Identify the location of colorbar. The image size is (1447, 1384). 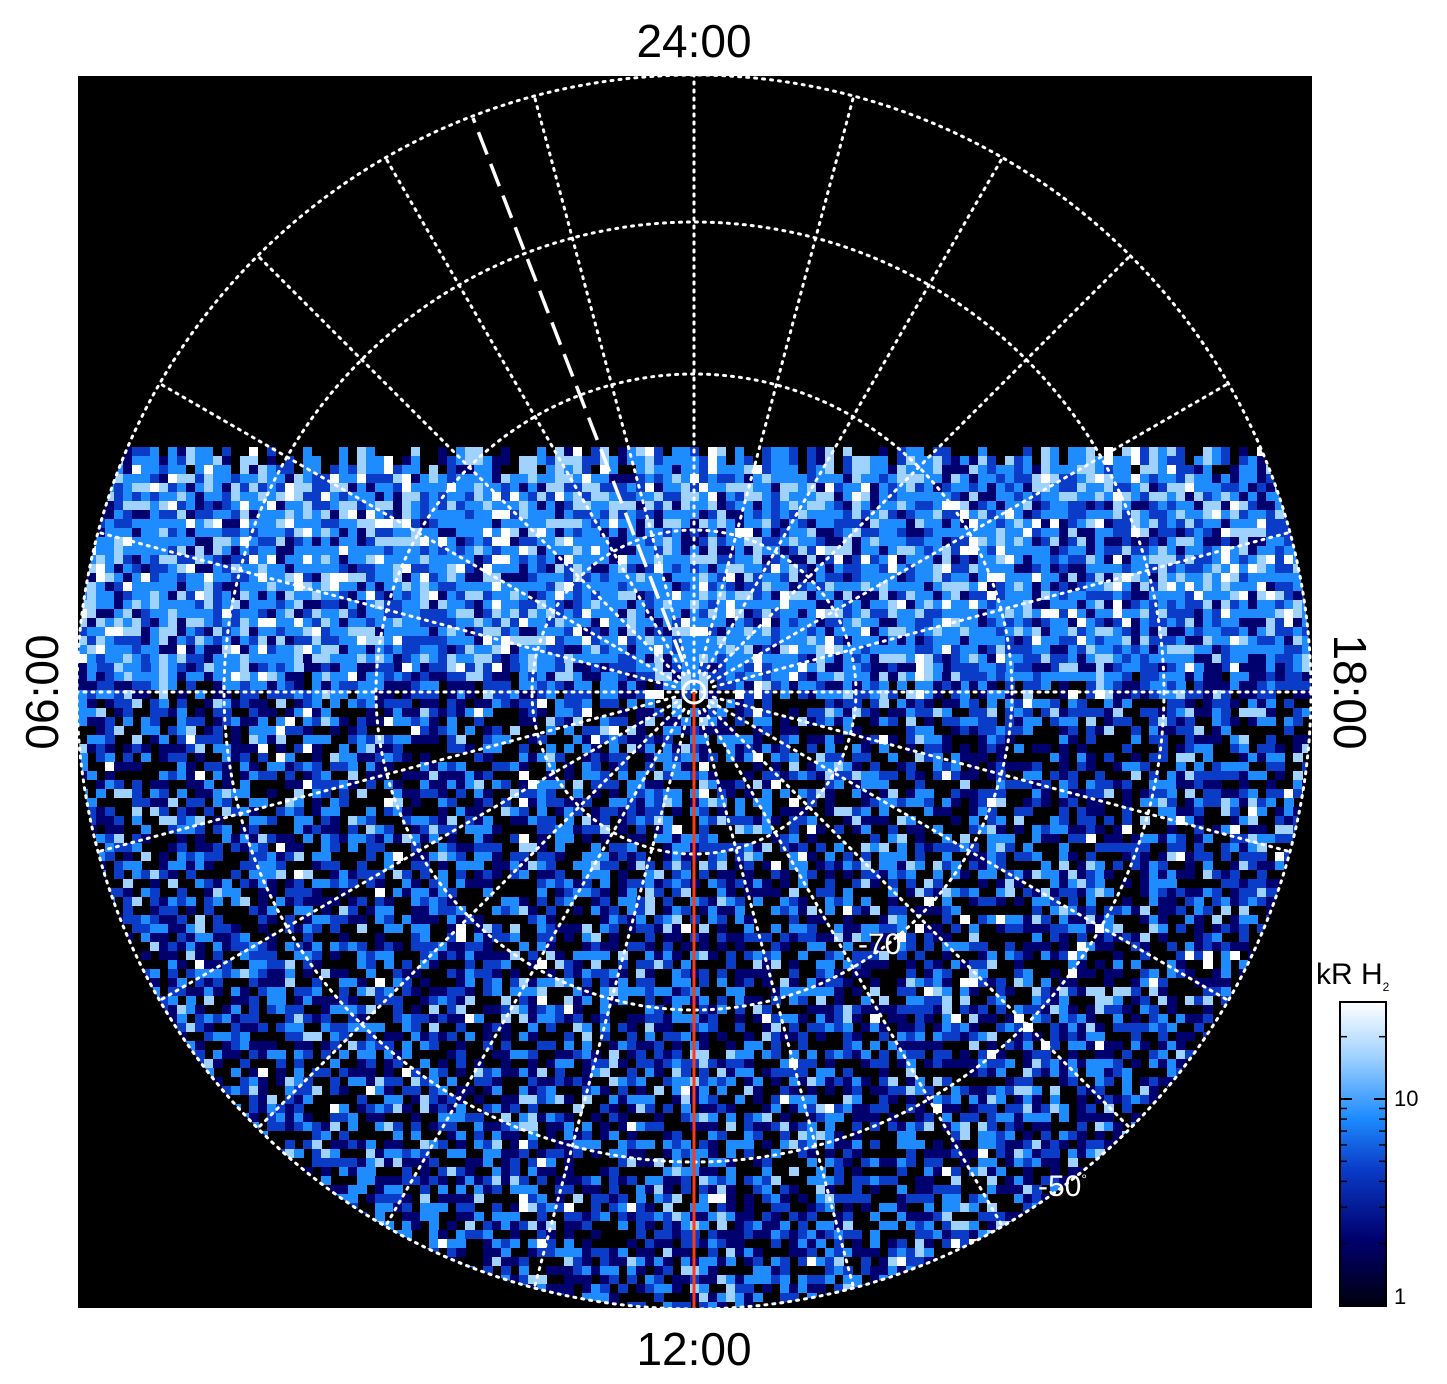
(1363, 1154).